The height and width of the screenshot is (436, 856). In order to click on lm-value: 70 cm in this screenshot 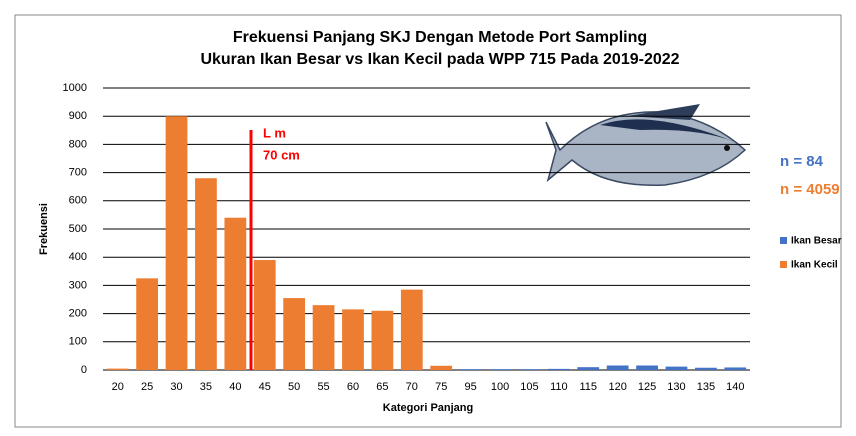, I will do `click(281, 154)`.